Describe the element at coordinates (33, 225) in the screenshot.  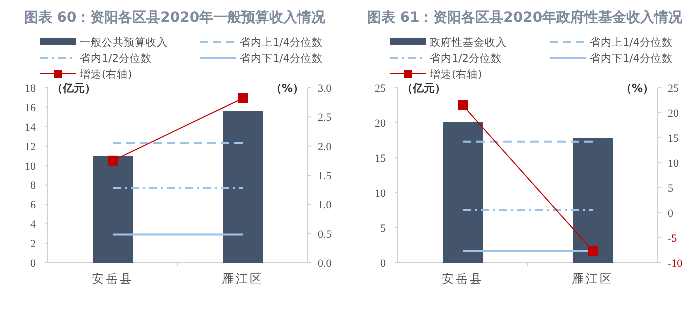
I see `y-tick-label: 4` at that location.